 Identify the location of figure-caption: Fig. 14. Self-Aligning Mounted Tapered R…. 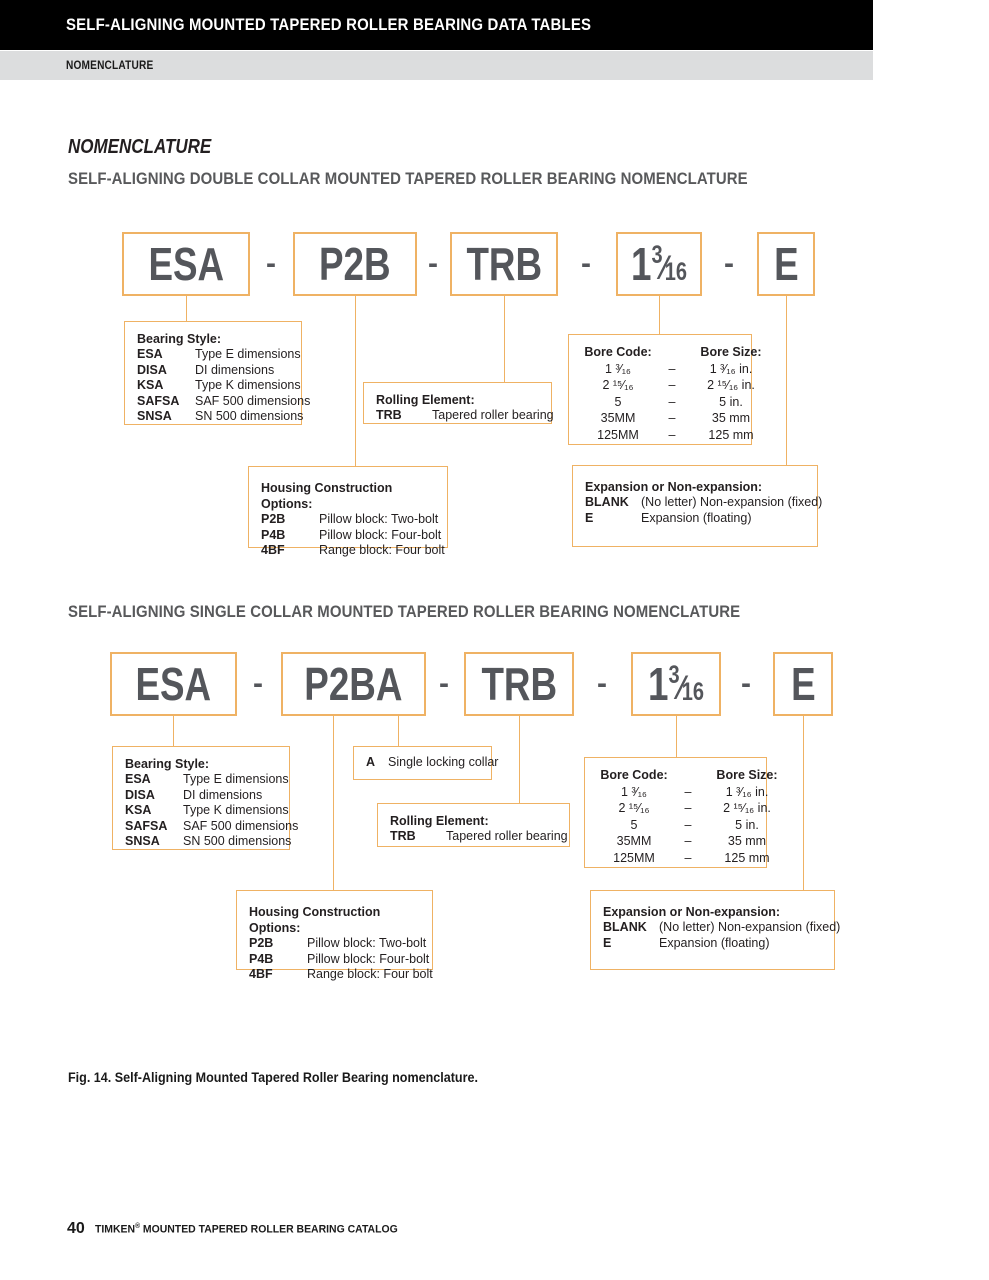
(273, 1077).